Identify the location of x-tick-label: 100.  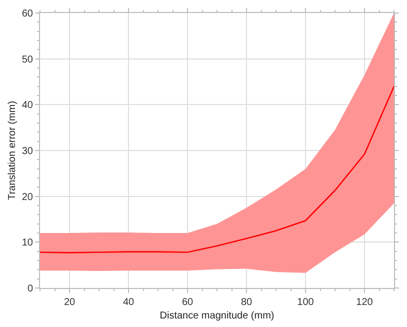
(305, 302).